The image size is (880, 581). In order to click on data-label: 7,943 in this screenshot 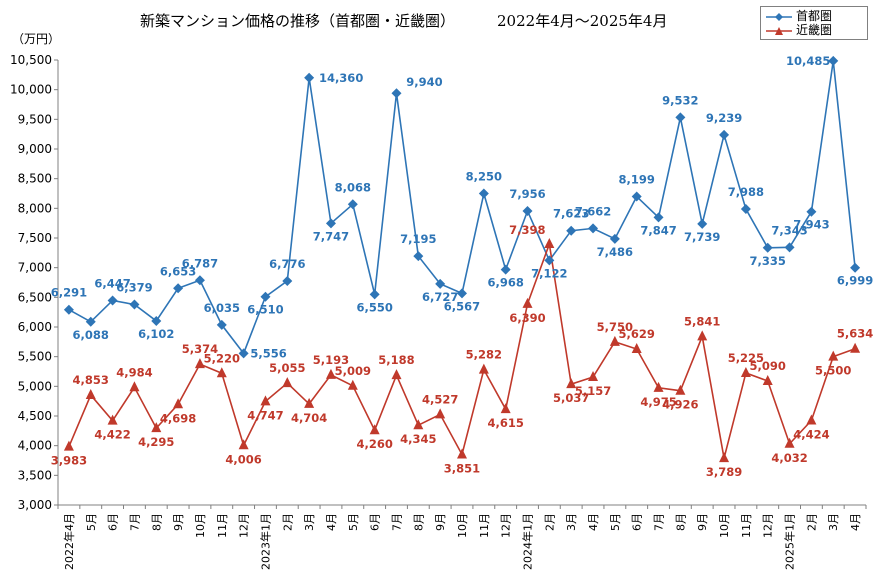, I will do `click(811, 225)`.